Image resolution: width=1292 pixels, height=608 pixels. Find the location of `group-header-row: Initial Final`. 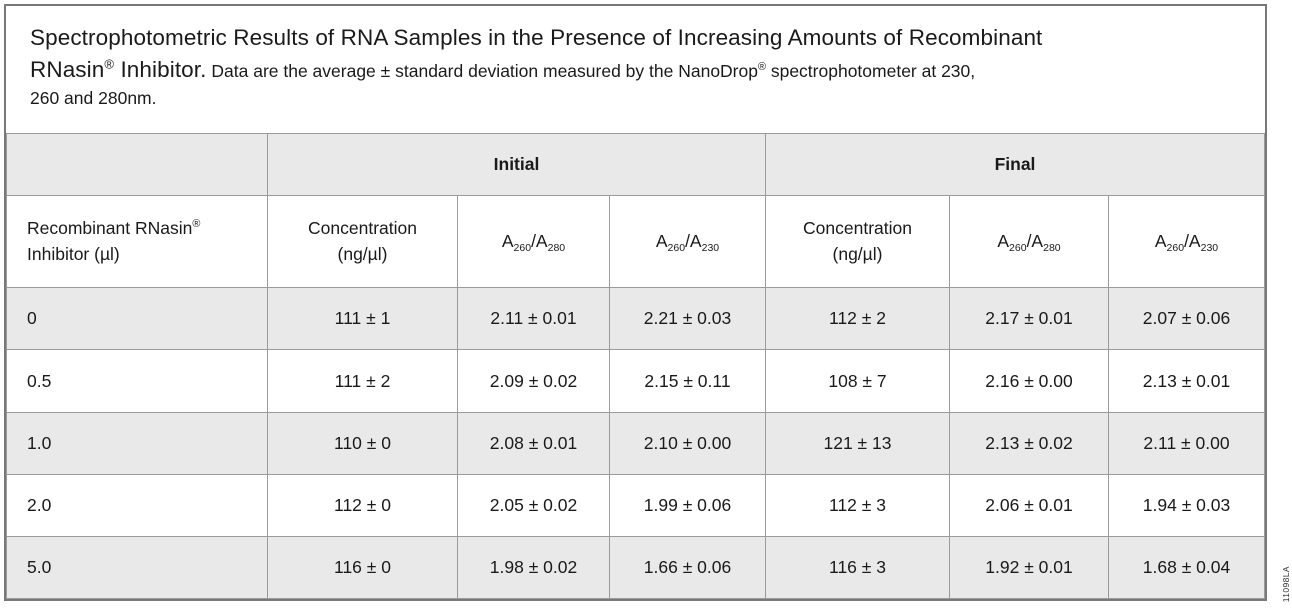

group-header-row: Initial Final is located at coordinates (635, 164).